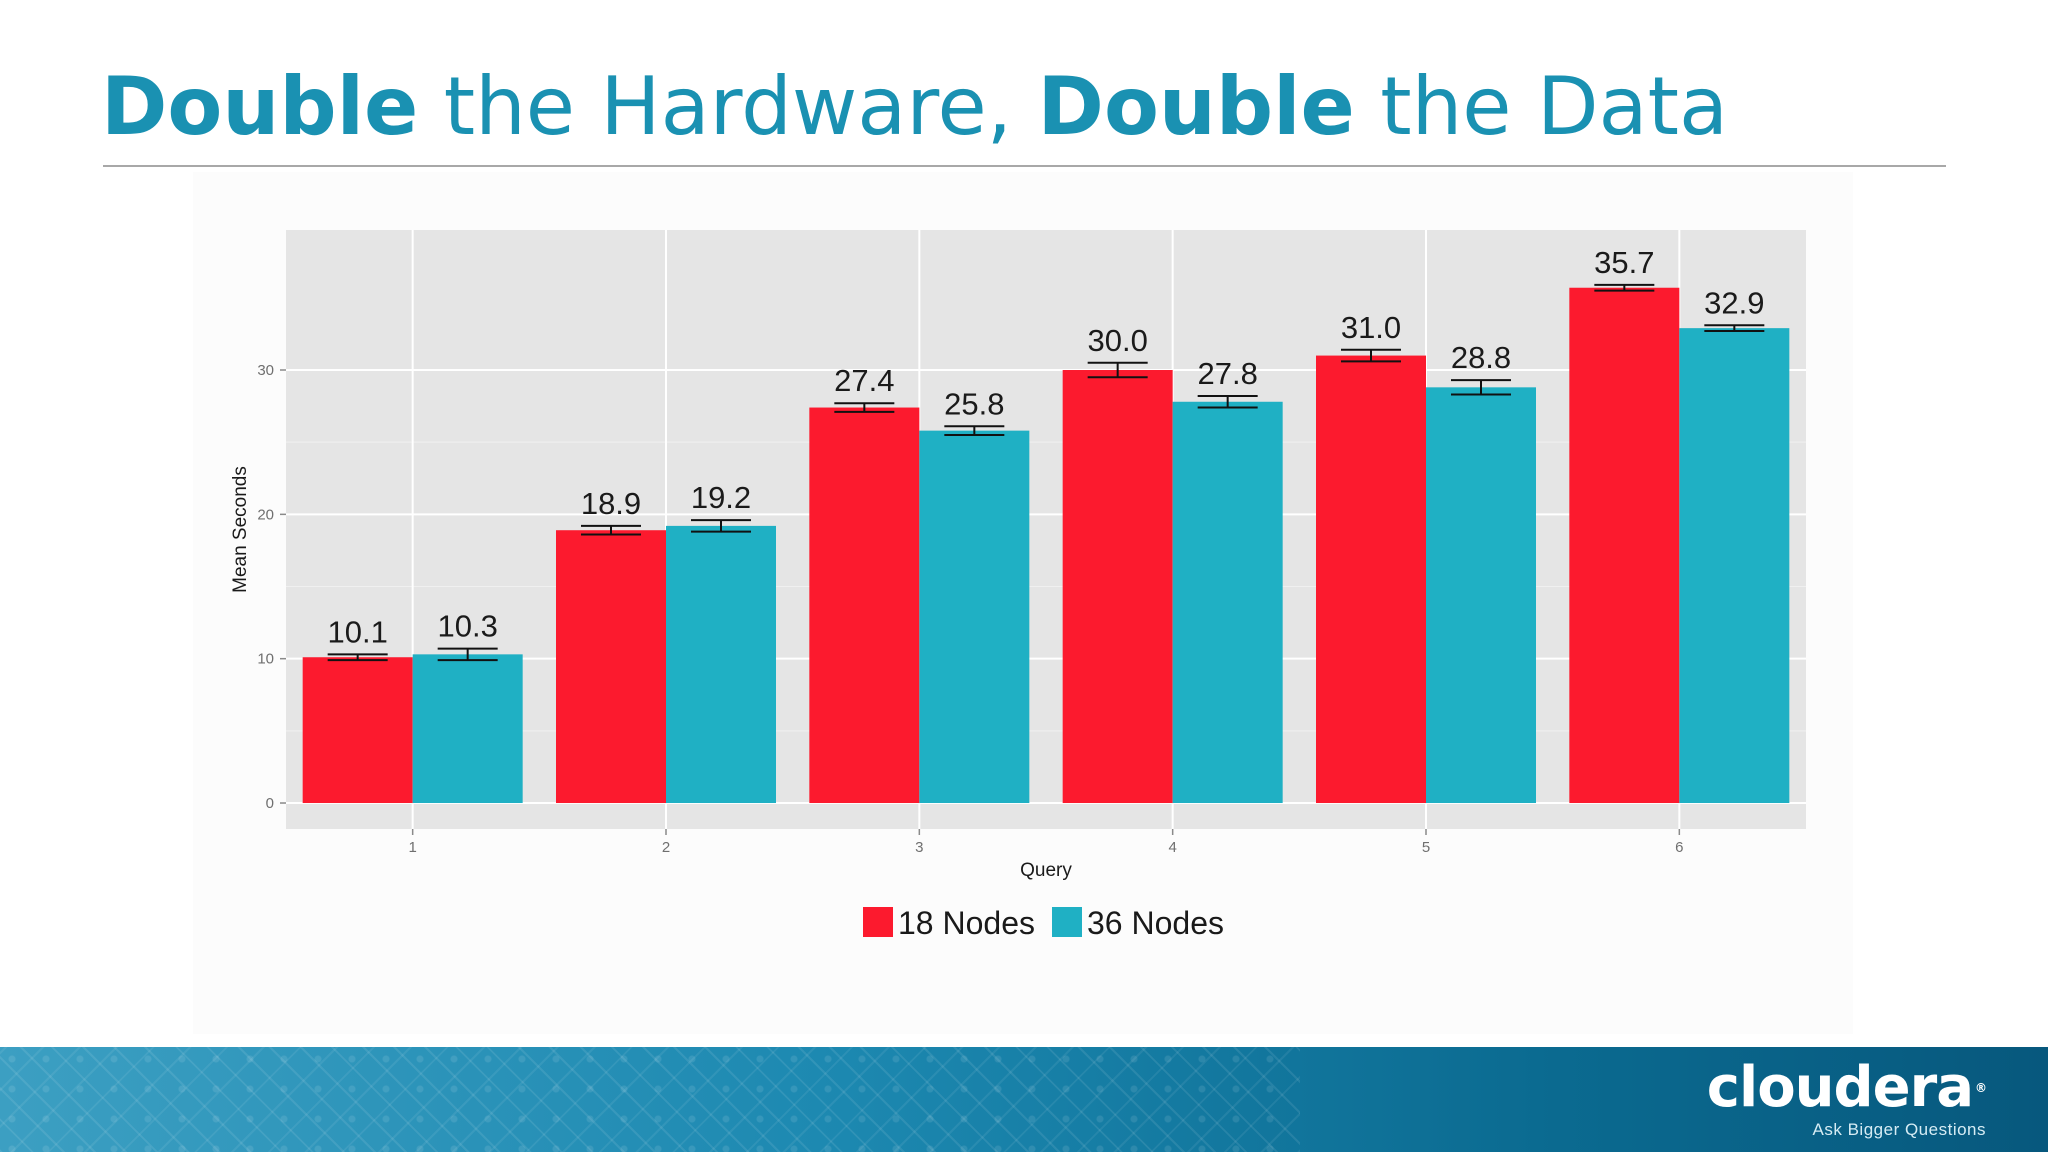 The height and width of the screenshot is (1152, 2048). Describe the element at coordinates (1426, 847) in the screenshot. I see `x-tick-label: 5` at that location.